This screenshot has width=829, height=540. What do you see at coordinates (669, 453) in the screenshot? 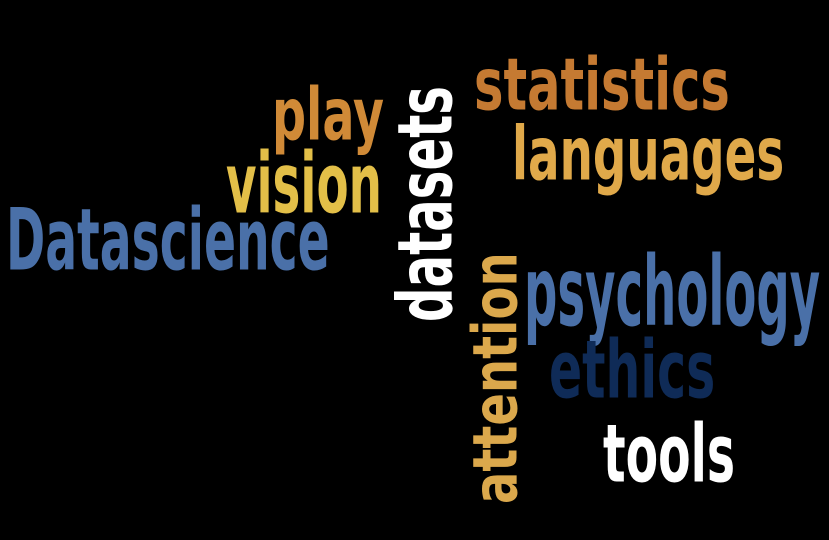
I see `word-tools: tools` at bounding box center [669, 453].